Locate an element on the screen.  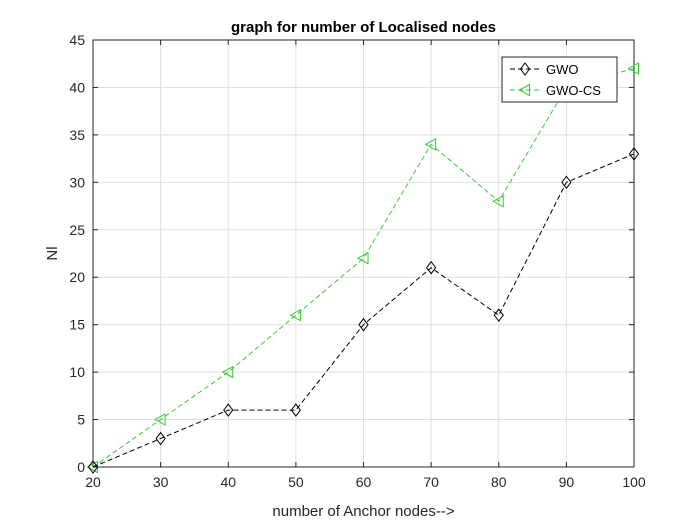
y-axis-label: Nl is located at coordinates (52, 253).